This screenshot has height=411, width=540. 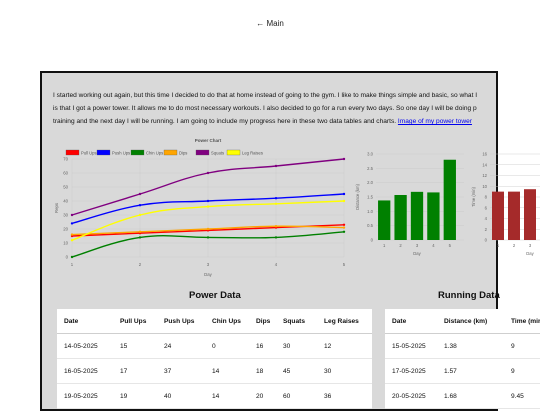 I want to click on y-tick-label: 10, so click(x=484, y=186).